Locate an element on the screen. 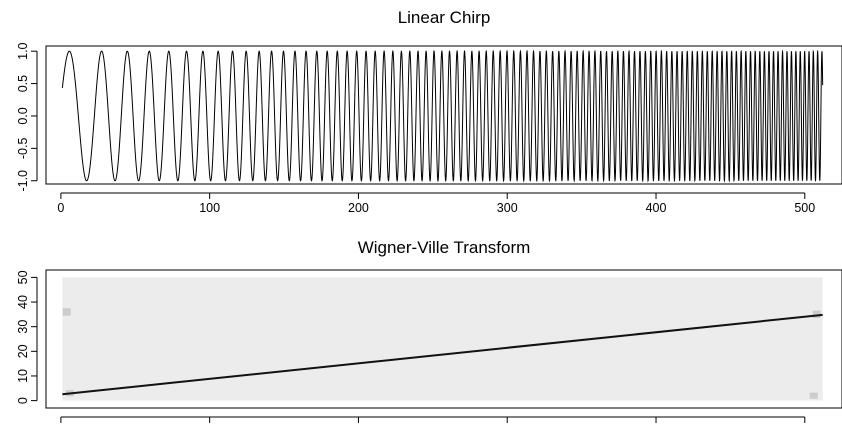 The image size is (842, 426). y-tick-label: 30 is located at coordinates (23, 327).